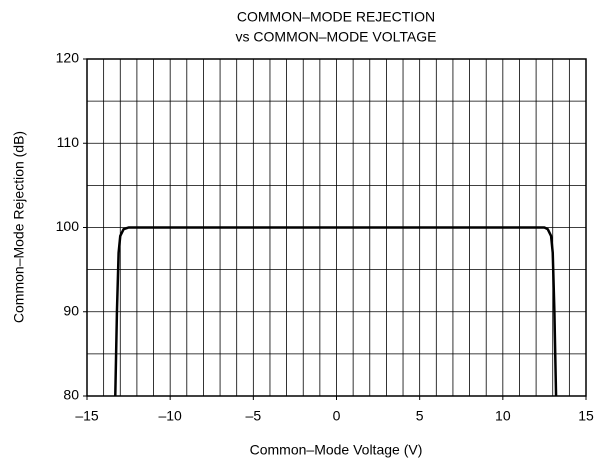 Image resolution: width=602 pixels, height=466 pixels. I want to click on x-tick-label: –5, so click(254, 416).